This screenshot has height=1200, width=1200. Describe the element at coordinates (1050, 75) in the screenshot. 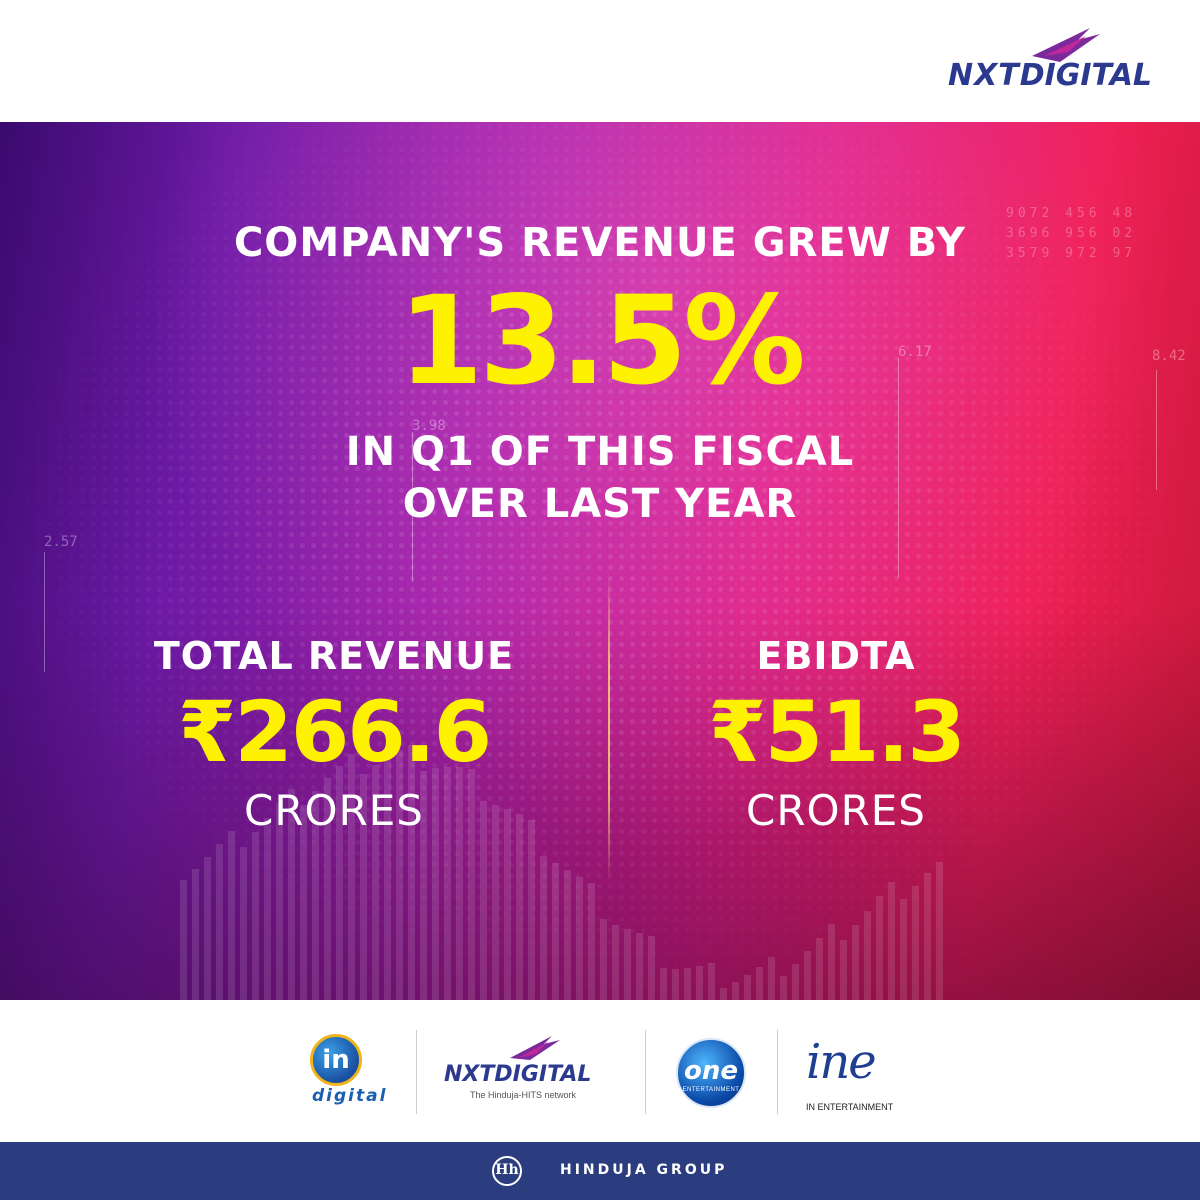

I see `logo-wordmark: NXTDIGITAL` at that location.